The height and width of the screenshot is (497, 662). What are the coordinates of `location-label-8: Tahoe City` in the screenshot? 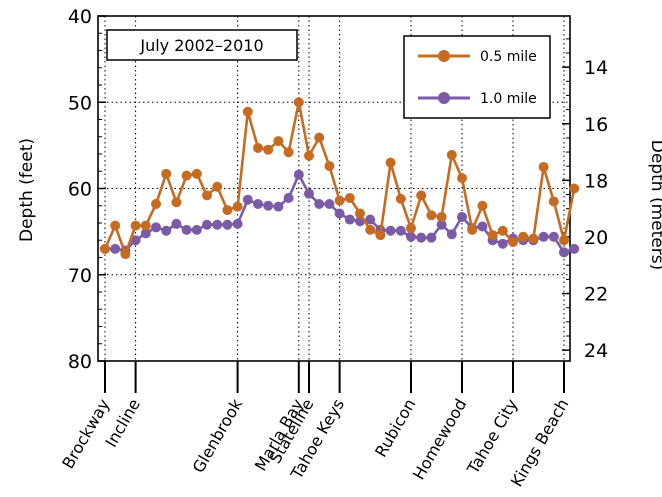 It's located at (492, 437).